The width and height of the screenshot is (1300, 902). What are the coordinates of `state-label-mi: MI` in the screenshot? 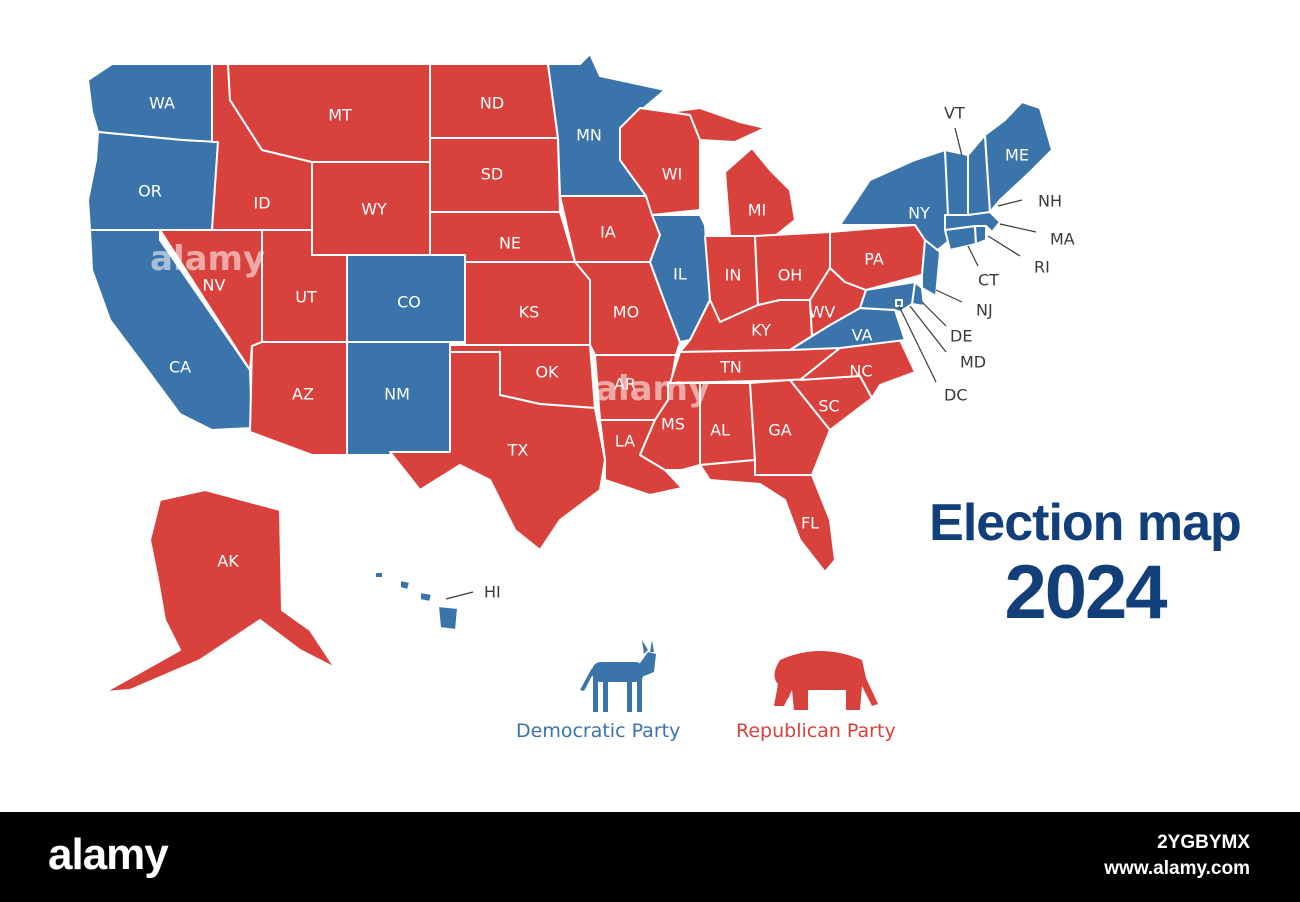 It's located at (757, 210).